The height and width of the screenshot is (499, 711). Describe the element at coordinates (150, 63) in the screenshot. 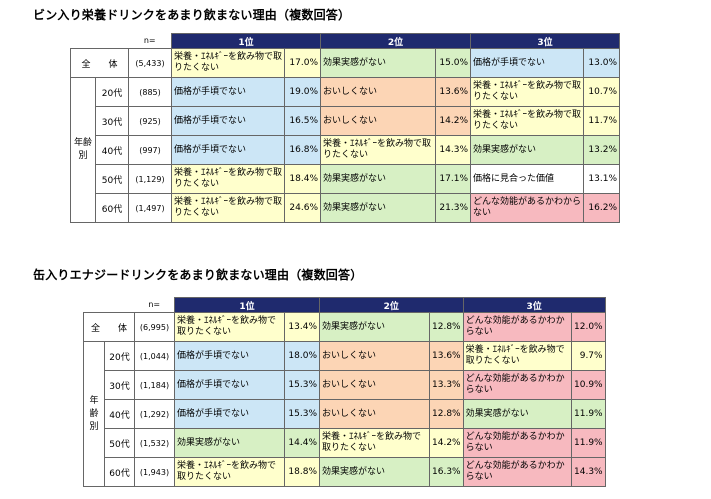

I see `sample-count: (5,433)` at that location.